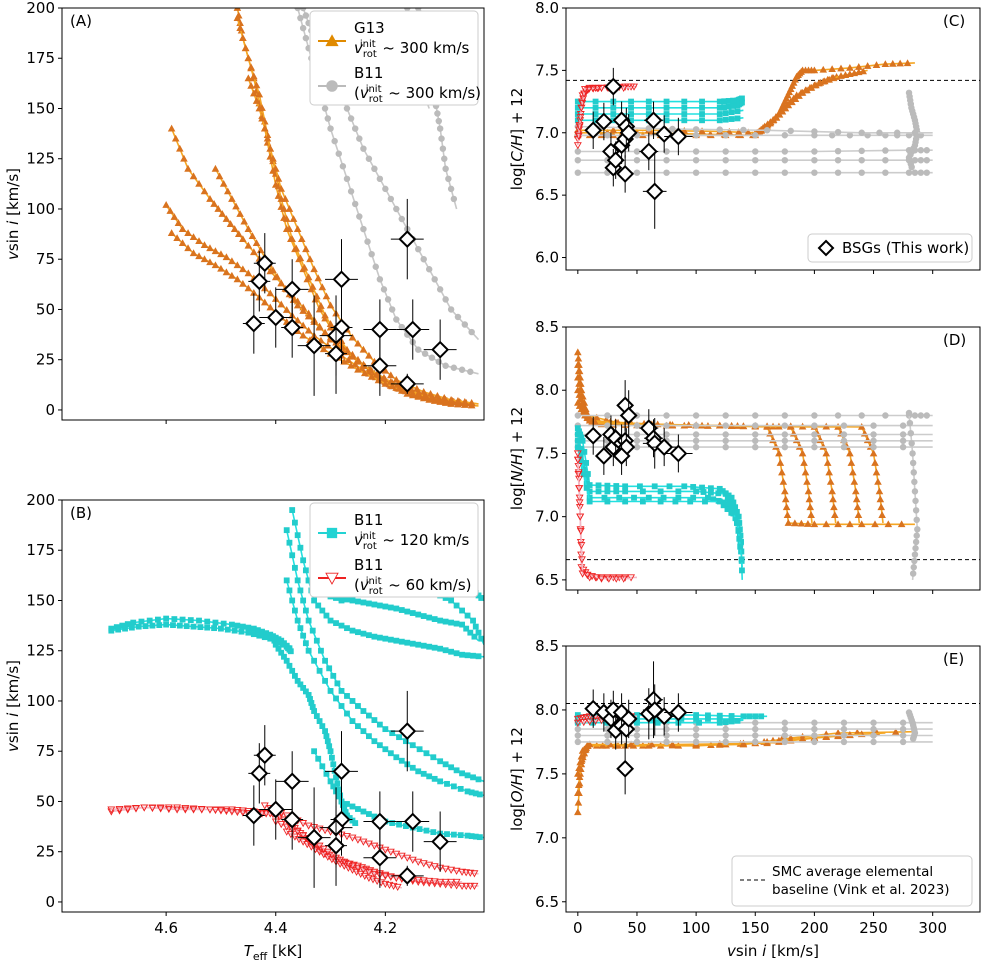 The width and height of the screenshot is (981, 968). I want to click on legend-box, so click(890, 248).